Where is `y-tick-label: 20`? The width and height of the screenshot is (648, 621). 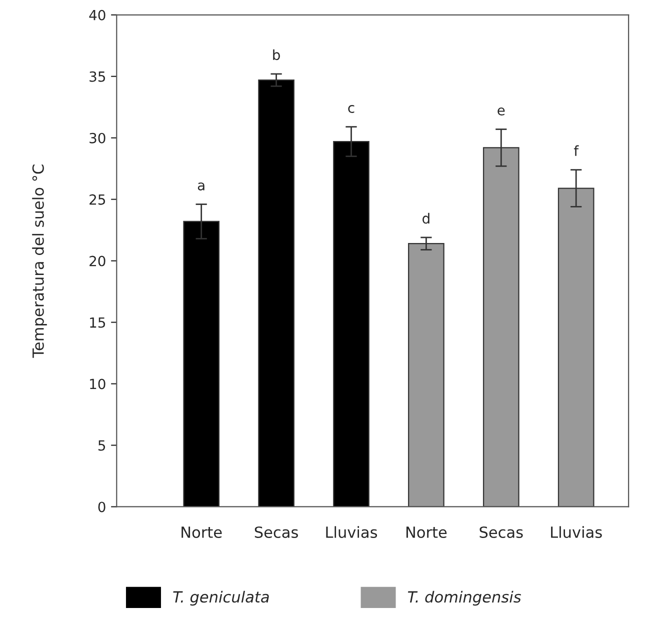 y-tick-label: 20 is located at coordinates (98, 261).